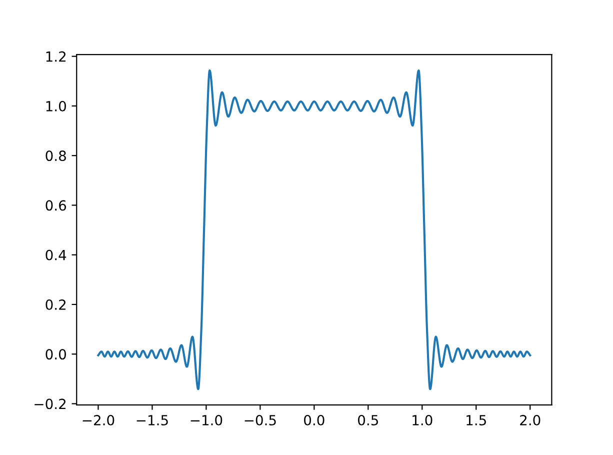  Describe the element at coordinates (56, 205) in the screenshot. I see `y-tick-label: 0.6` at that location.